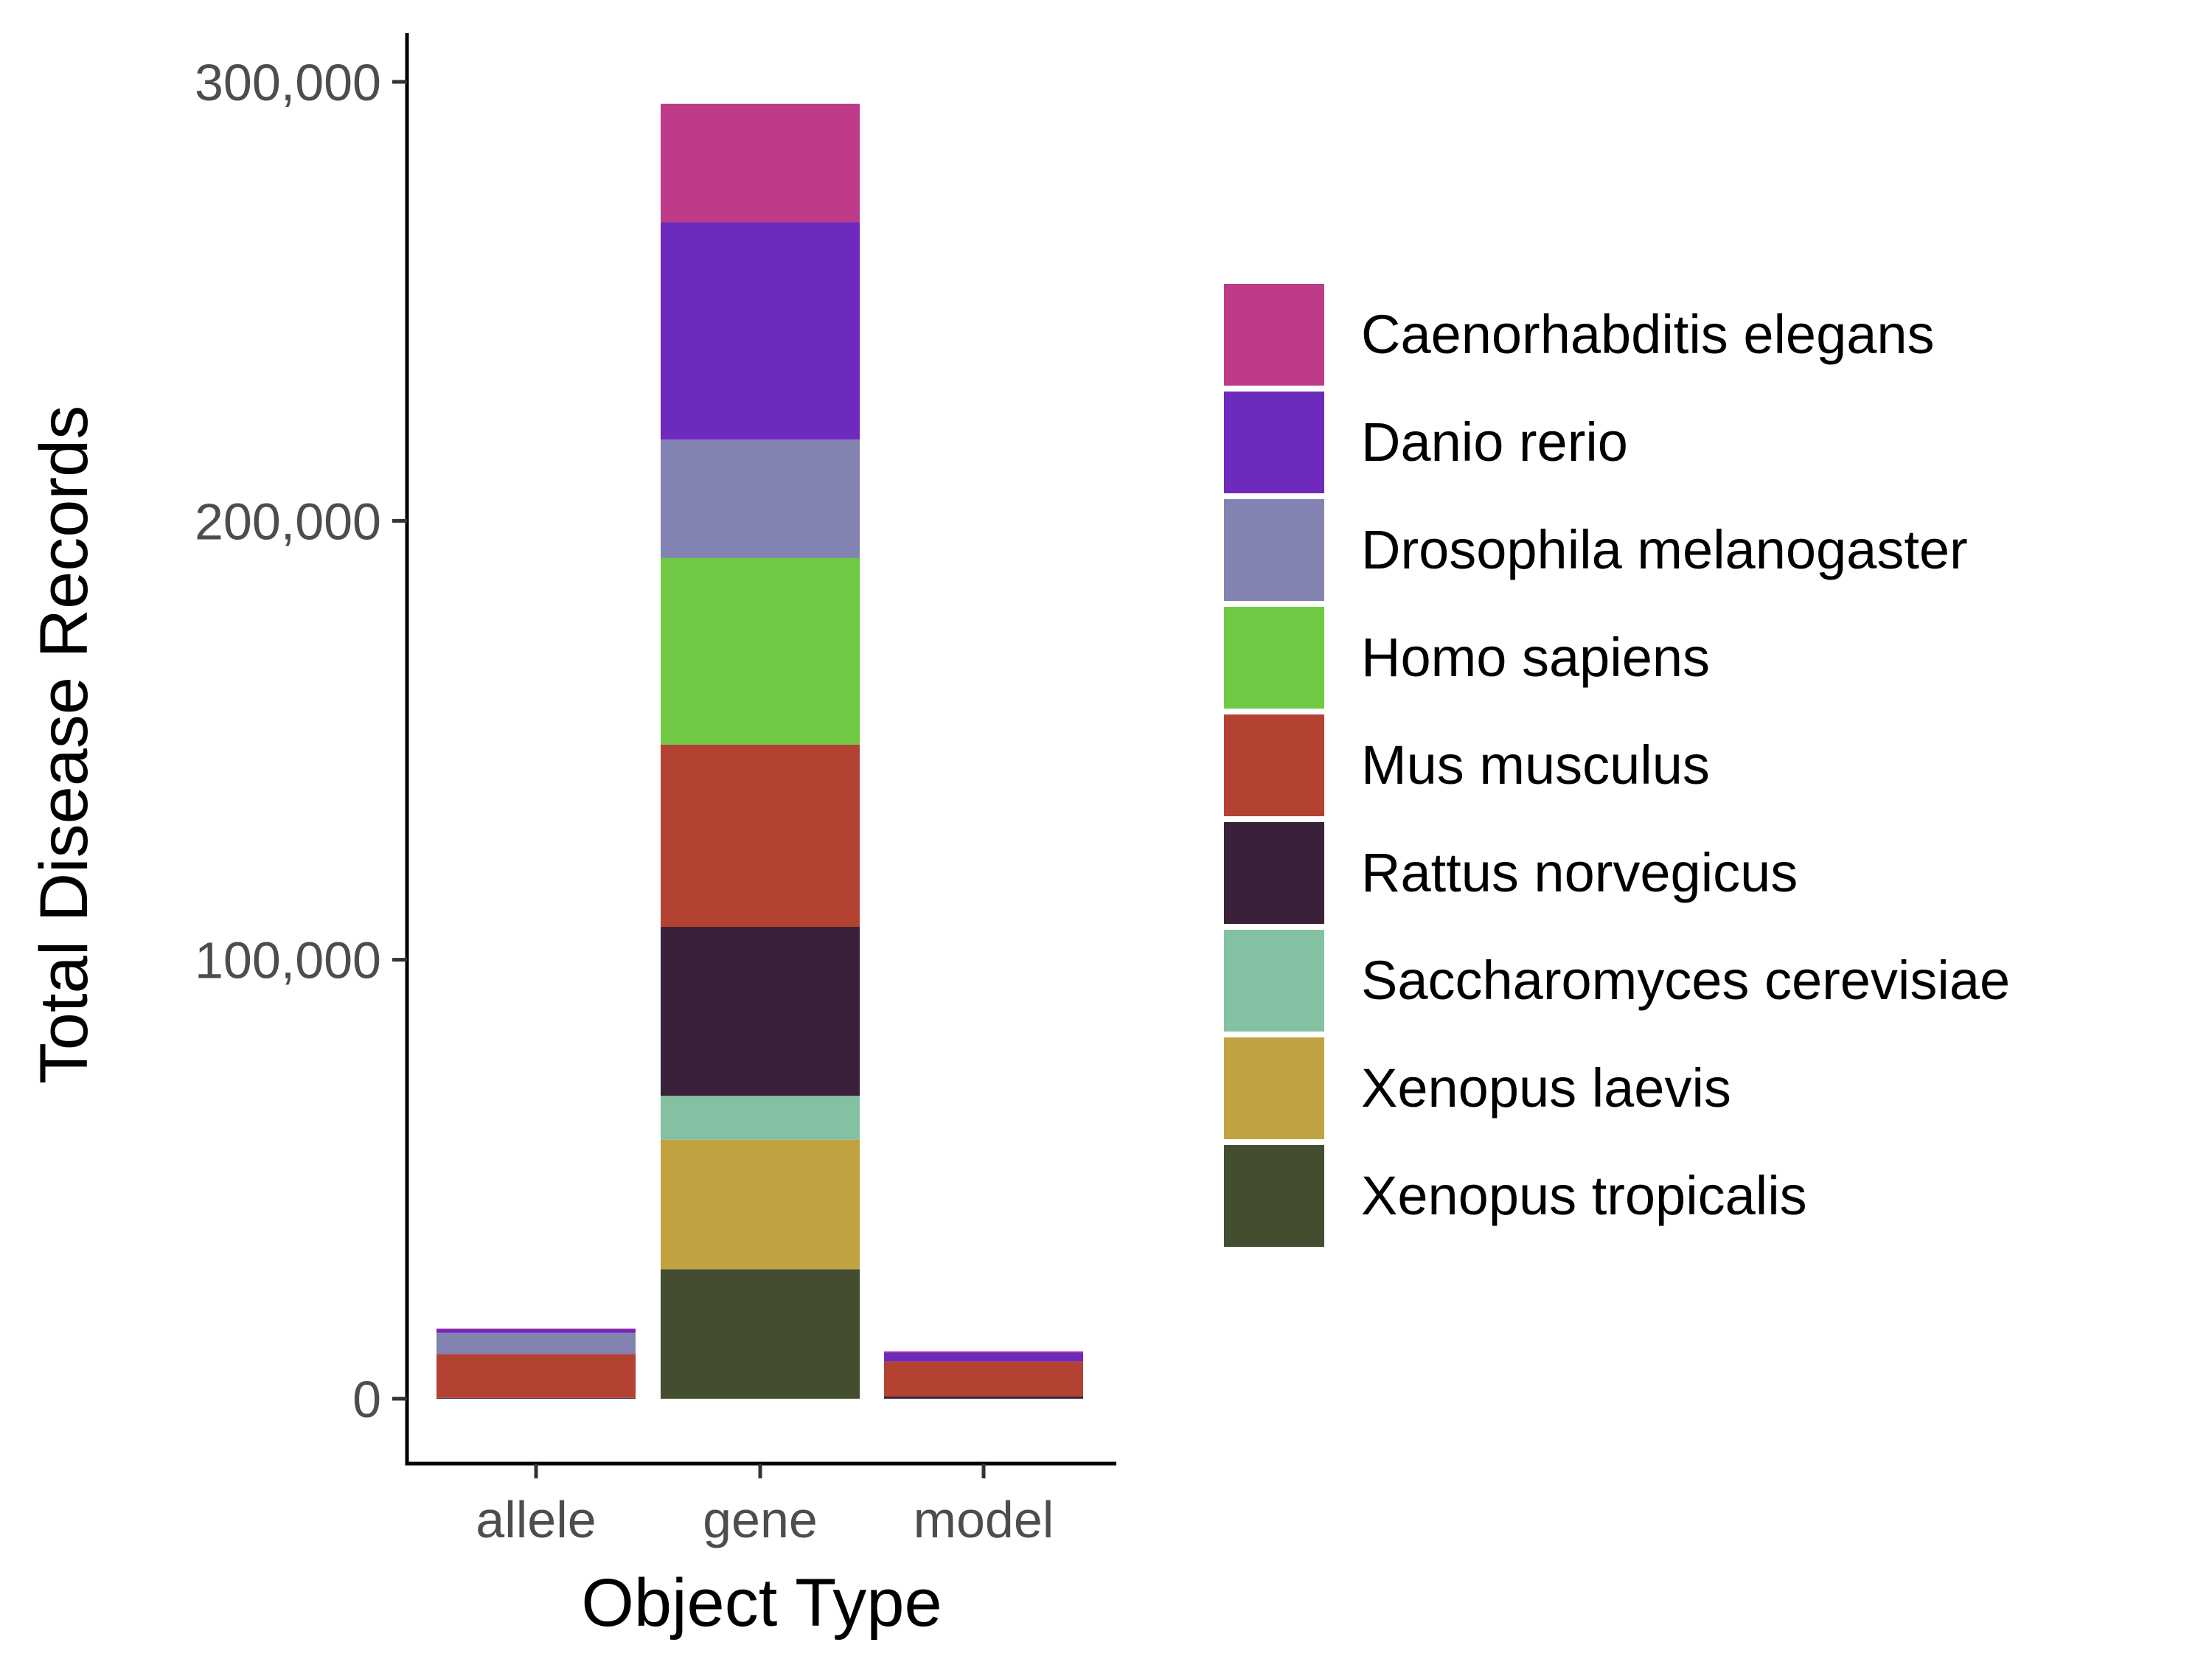 The height and width of the screenshot is (1659, 2212). Describe the element at coordinates (760, 331) in the screenshot. I see `bar-segment-gene-danio-rerio` at that location.